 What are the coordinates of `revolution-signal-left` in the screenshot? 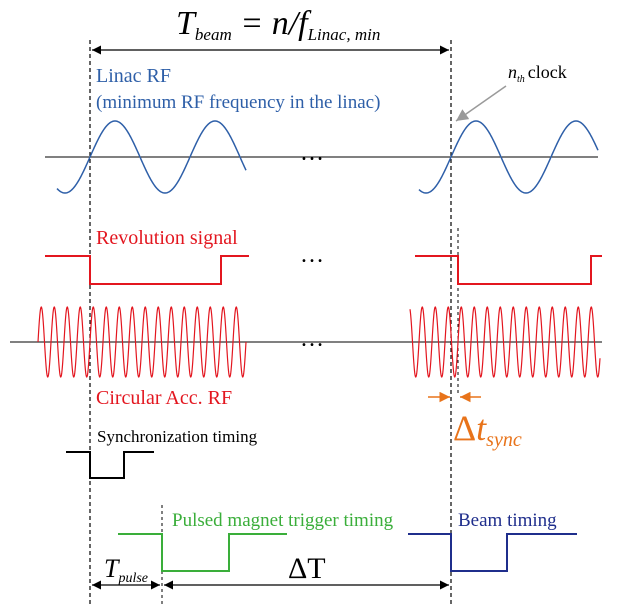 It's located at (147, 270).